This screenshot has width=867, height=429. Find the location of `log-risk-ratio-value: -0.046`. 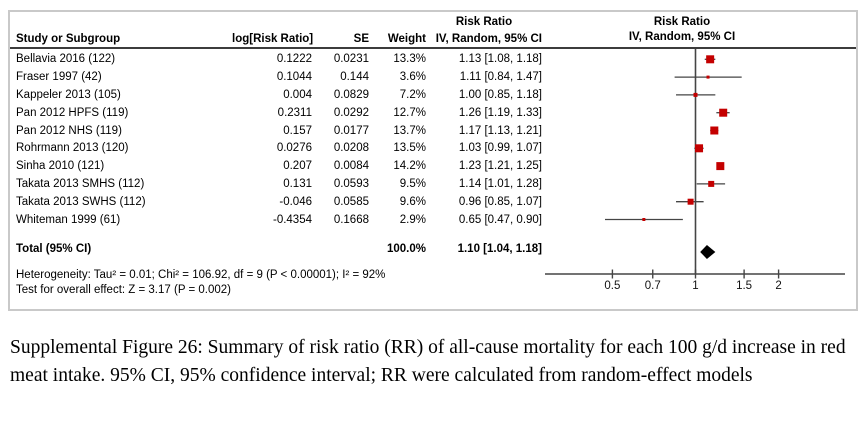

log-risk-ratio-value: -0.046 is located at coordinates (295, 201).